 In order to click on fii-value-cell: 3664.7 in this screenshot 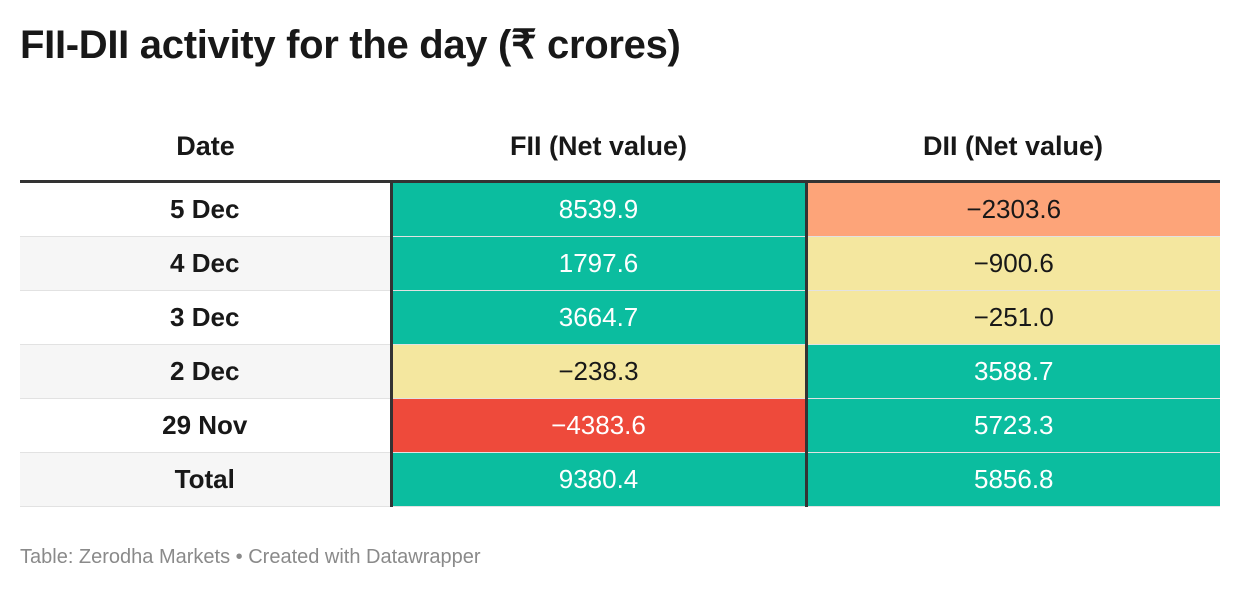, I will do `click(598, 317)`.